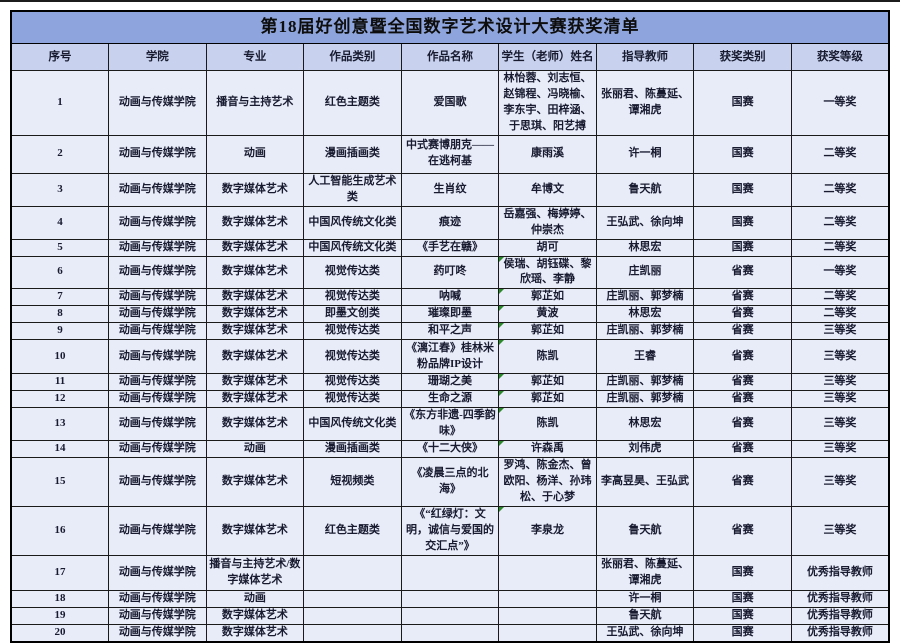 Image resolution: width=900 pixels, height=643 pixels. Describe the element at coordinates (450, 189) in the screenshot. I see `cell-work-name: 生肖纹` at that location.